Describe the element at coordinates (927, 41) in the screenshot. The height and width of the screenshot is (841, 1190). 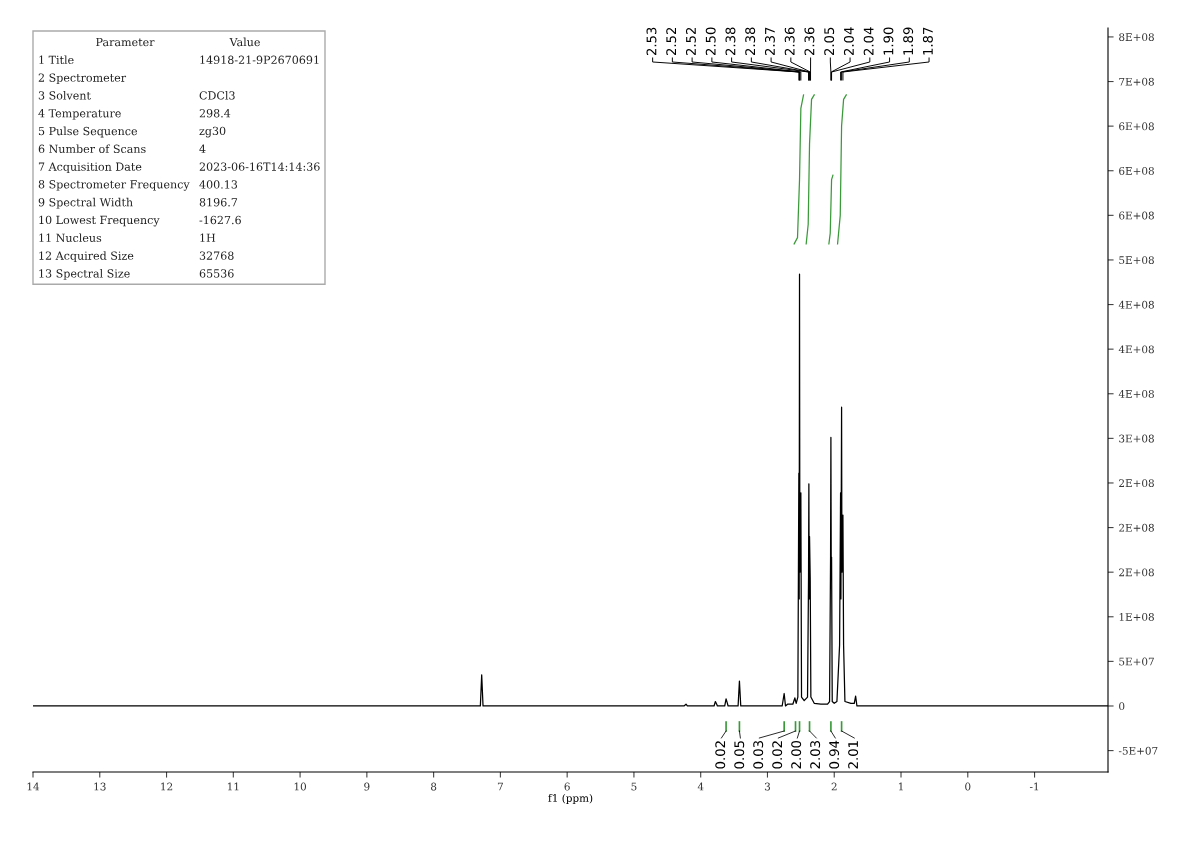
I see `annotation: 1.87` at that location.